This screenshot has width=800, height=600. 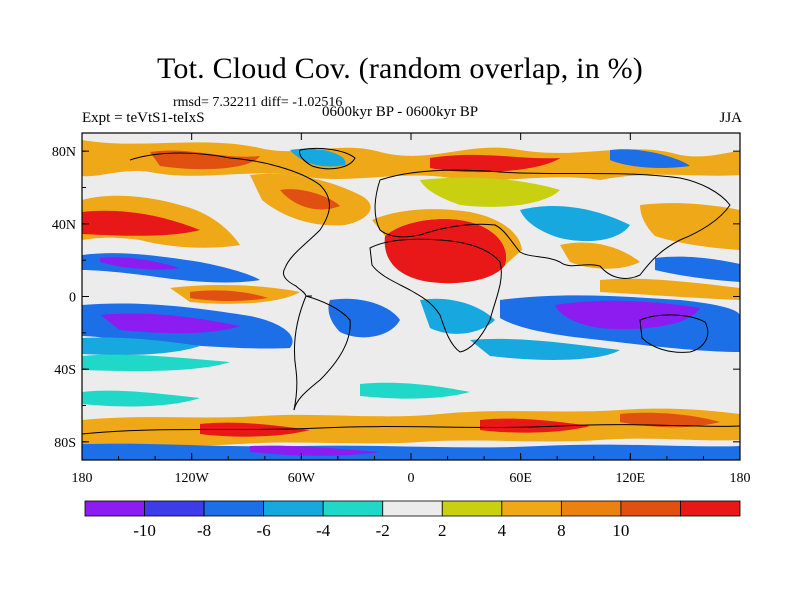 I want to click on x-tick-label: 60W, so click(x=302, y=478).